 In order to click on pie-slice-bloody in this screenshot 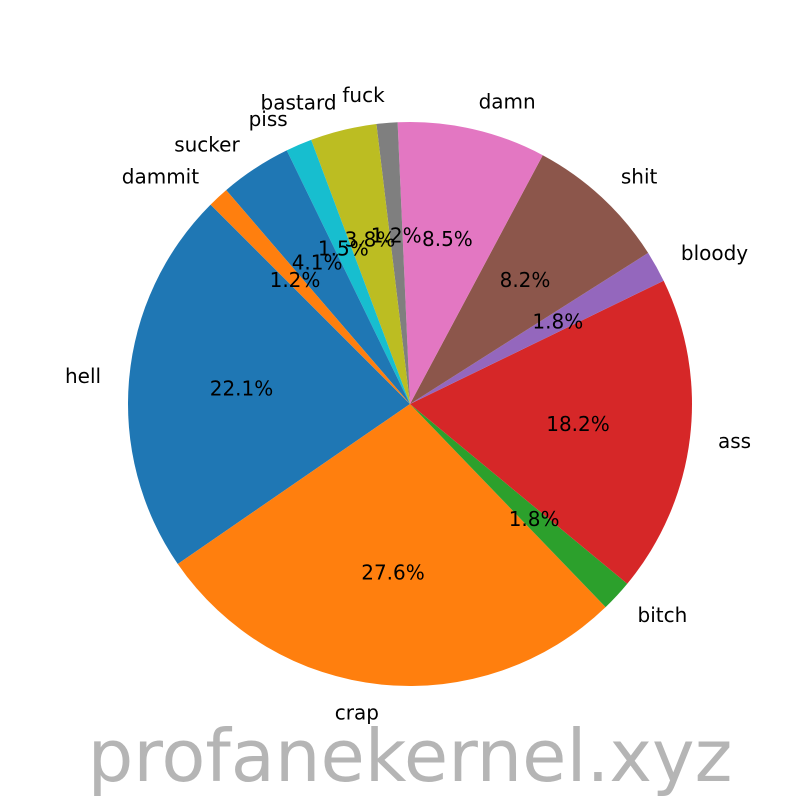, I will do `click(537, 328)`.